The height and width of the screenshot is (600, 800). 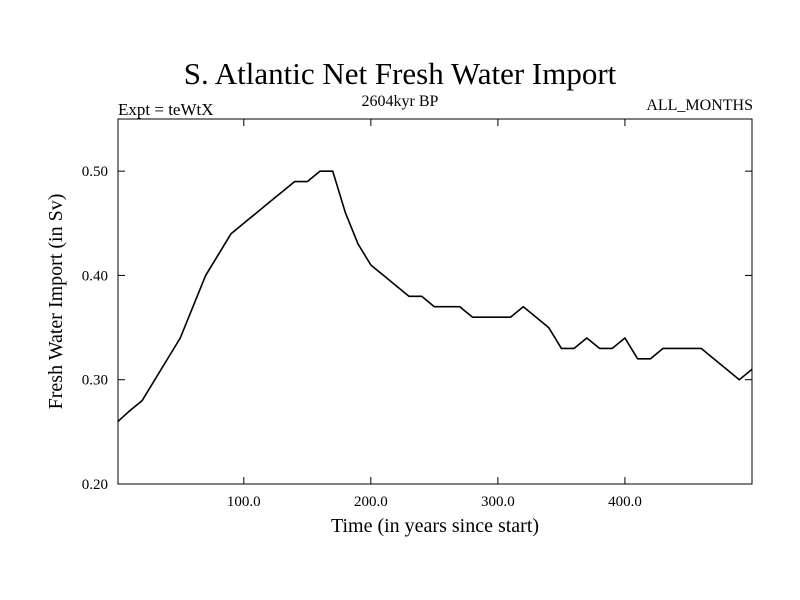 What do you see at coordinates (371, 502) in the screenshot?
I see `x-tick-label: 200.0` at bounding box center [371, 502].